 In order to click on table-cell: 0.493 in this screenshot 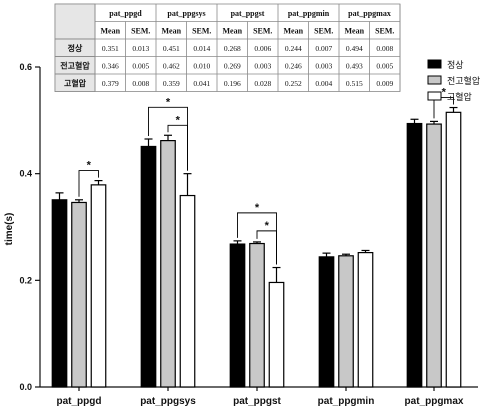, I will do `click(354, 65)`.